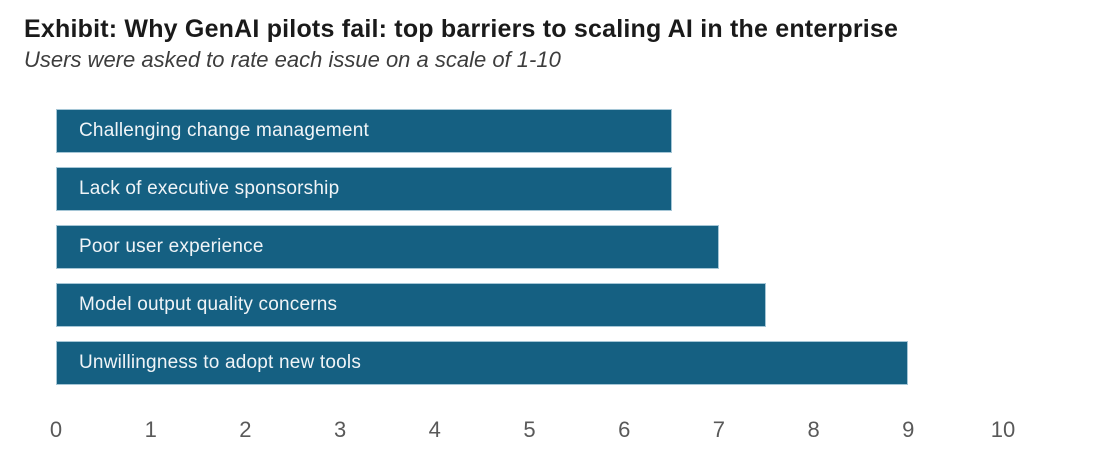 The height and width of the screenshot is (476, 1094). Describe the element at coordinates (624, 429) in the screenshot. I see `x-axis-tick-label: 6` at that location.